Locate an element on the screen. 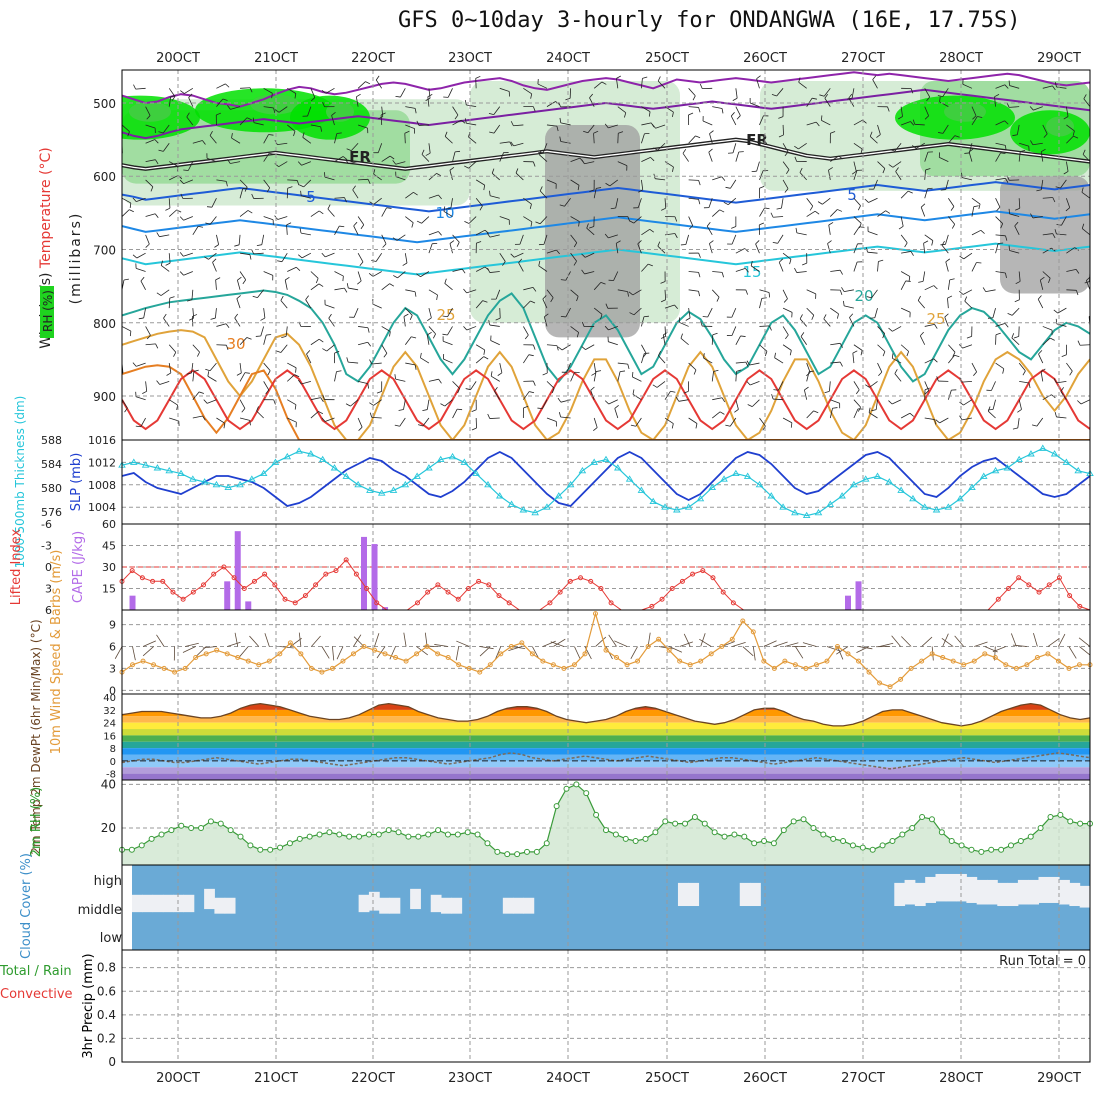 Image resolution: width=1100 pixels, height=1100 pixels. contour-label: 15 is located at coordinates (751, 272).